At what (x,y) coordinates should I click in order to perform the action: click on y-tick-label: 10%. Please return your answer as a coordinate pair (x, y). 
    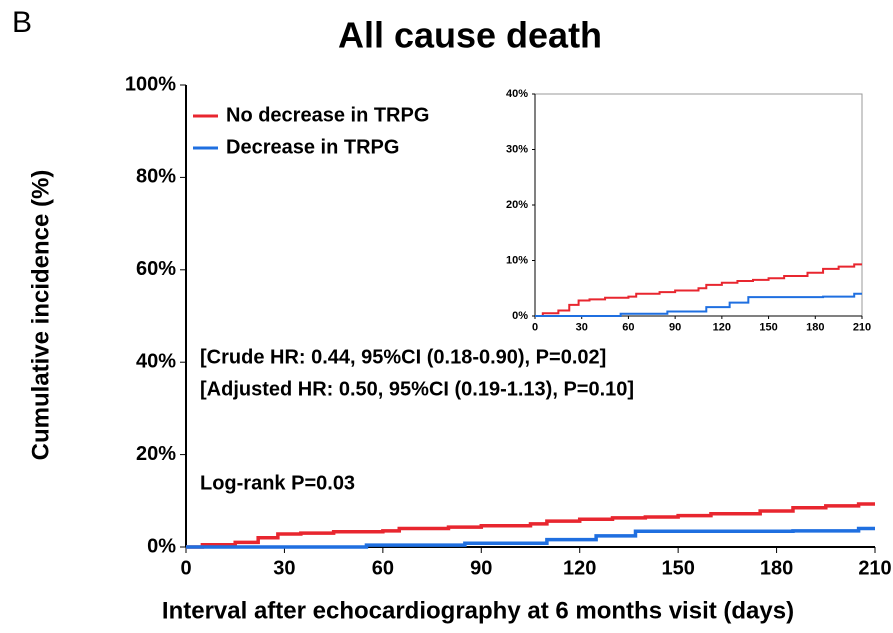
    Looking at the image, I should click on (517, 260).